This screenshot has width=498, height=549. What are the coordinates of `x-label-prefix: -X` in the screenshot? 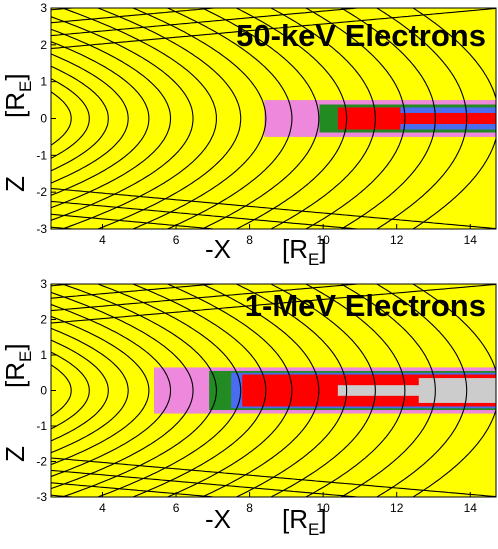 It's located at (218, 249).